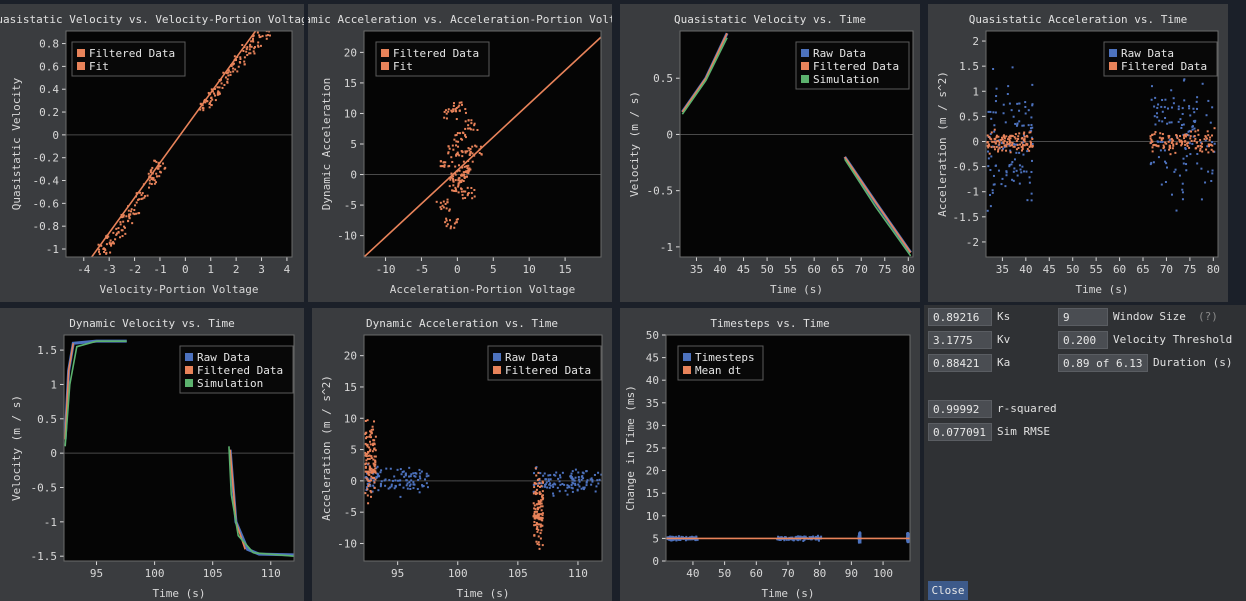  What do you see at coordinates (482, 144) in the screenshot?
I see `plot-frame` at bounding box center [482, 144].